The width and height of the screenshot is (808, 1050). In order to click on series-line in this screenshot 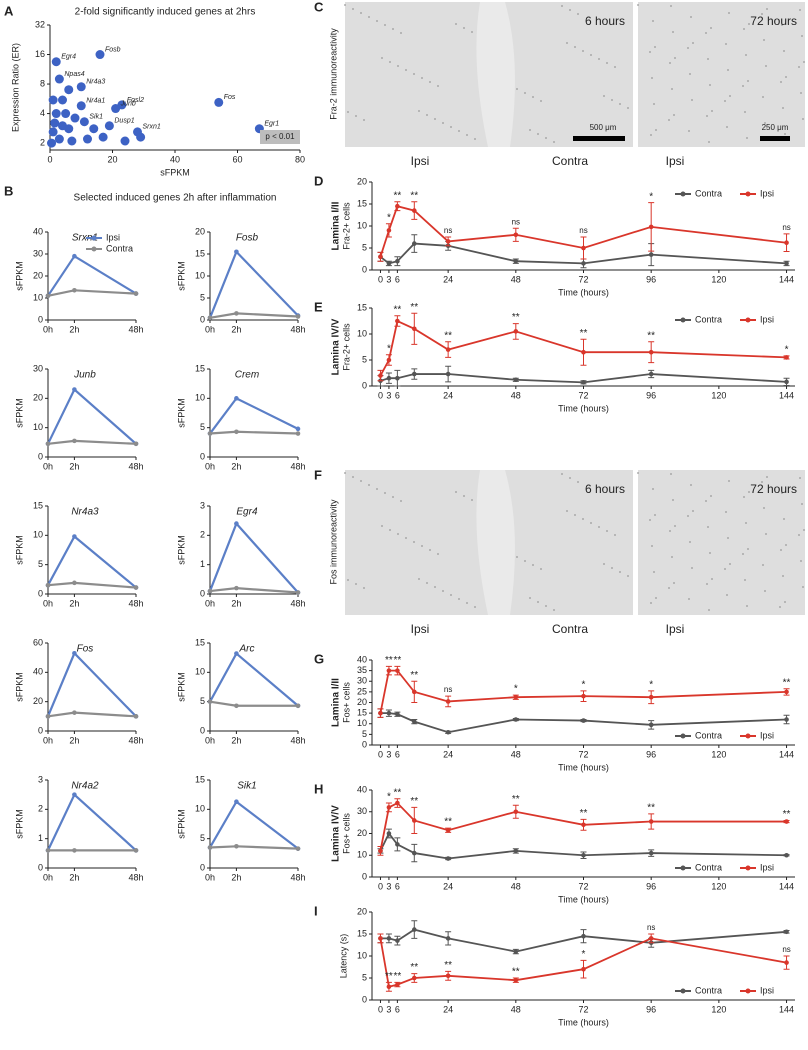, I will do `click(253, 703)`.